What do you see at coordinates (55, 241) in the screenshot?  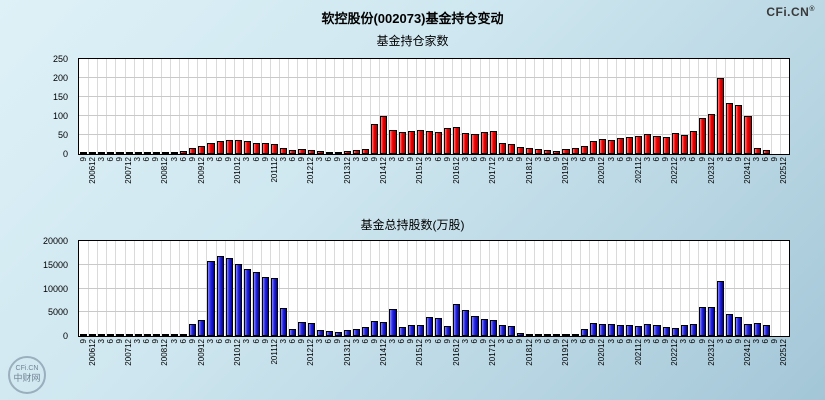 I see `y-tick-label: 20000` at bounding box center [55, 241].